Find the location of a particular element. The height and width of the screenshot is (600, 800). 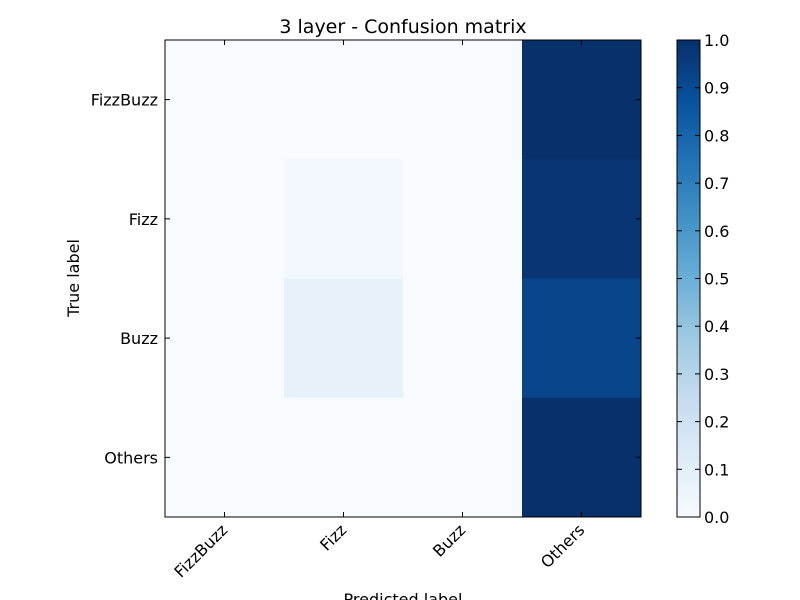

colorbar-tick-label: 0.5 is located at coordinates (716, 279).